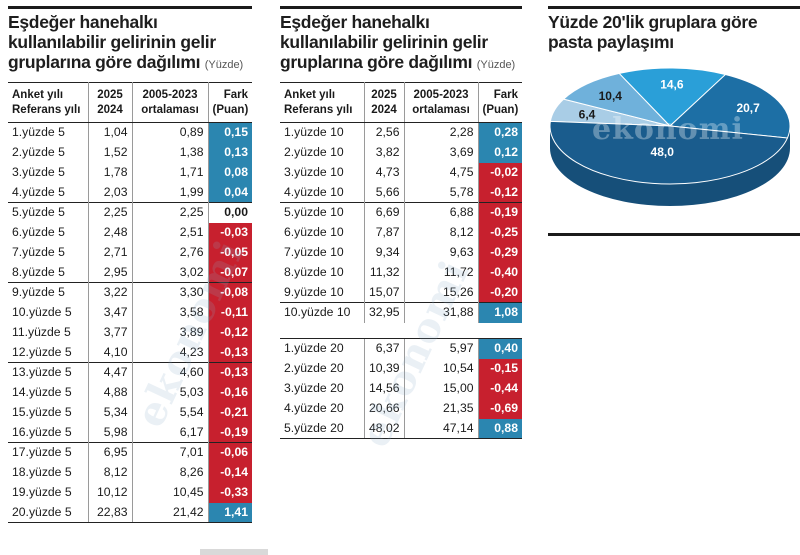 The image size is (800, 555). I want to click on value-difference: -0,16, so click(229, 392).